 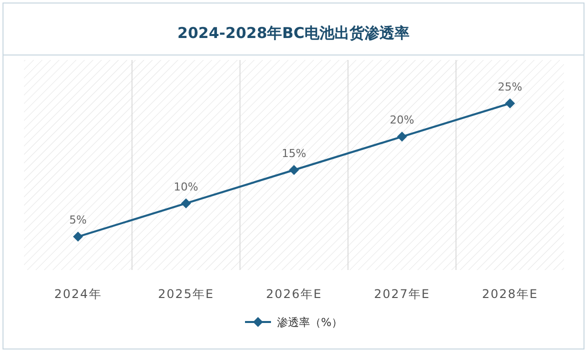 I want to click on legend-label: 渗透率（%）, so click(x=309, y=322).